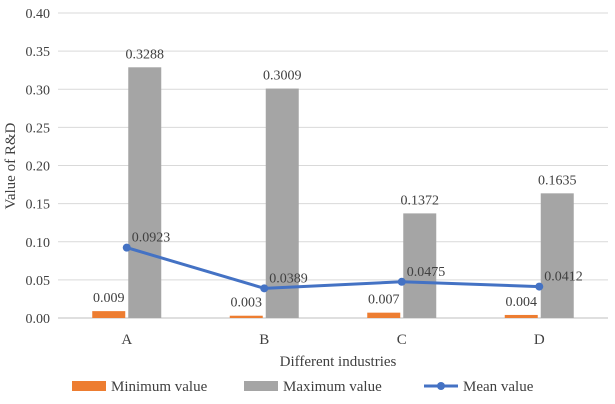  I want to click on data-label: 0.3288, so click(145, 54).